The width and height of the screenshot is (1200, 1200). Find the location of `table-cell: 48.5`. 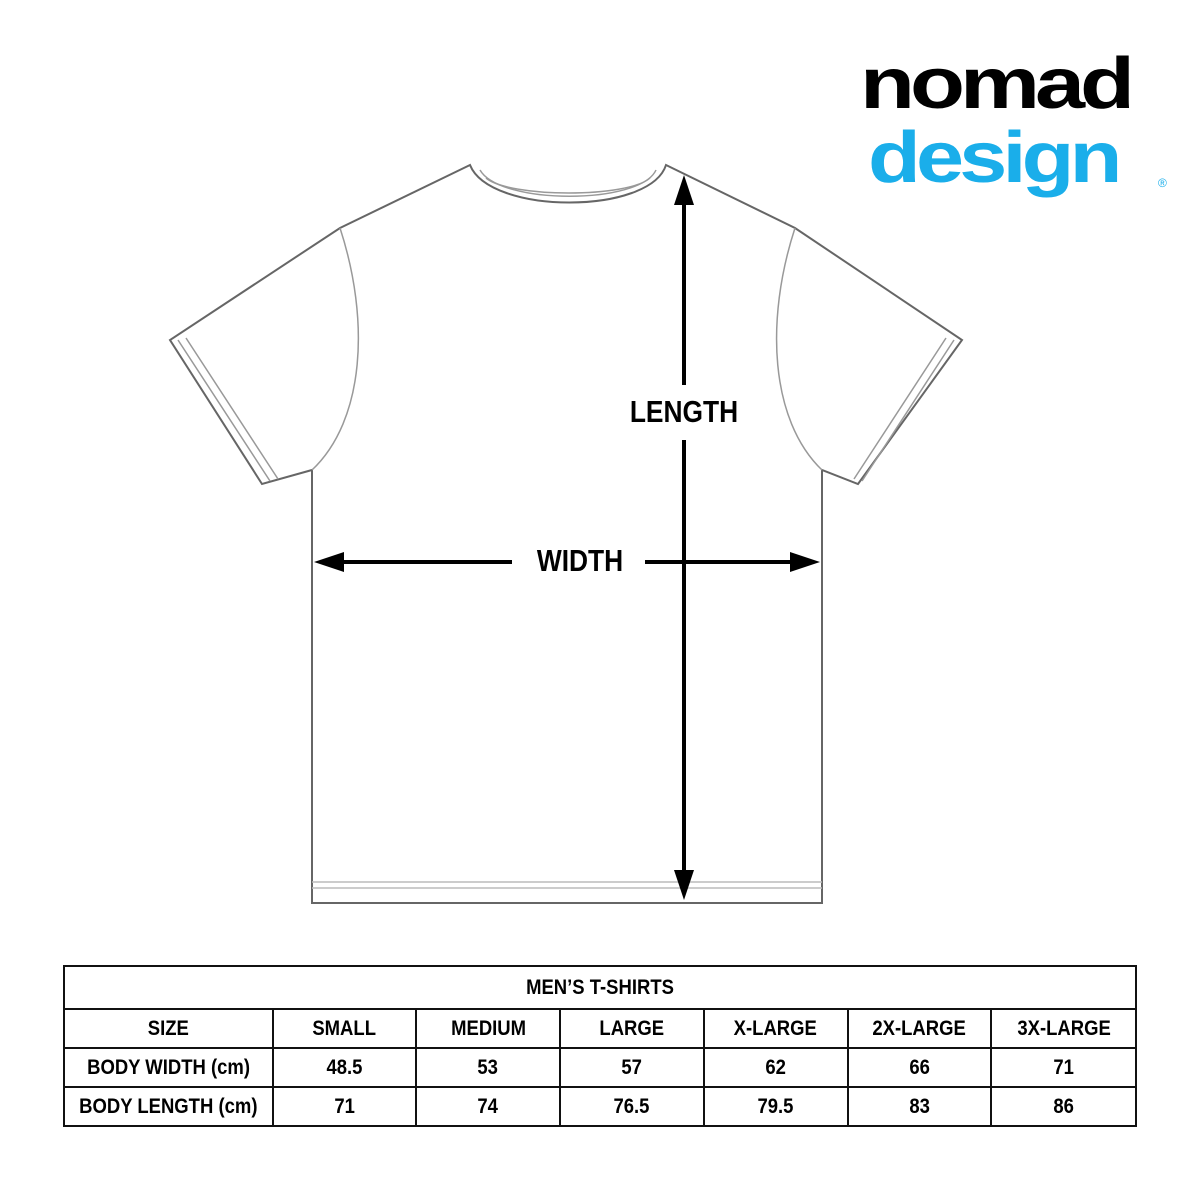

table-cell: 48.5 is located at coordinates (344, 1067).